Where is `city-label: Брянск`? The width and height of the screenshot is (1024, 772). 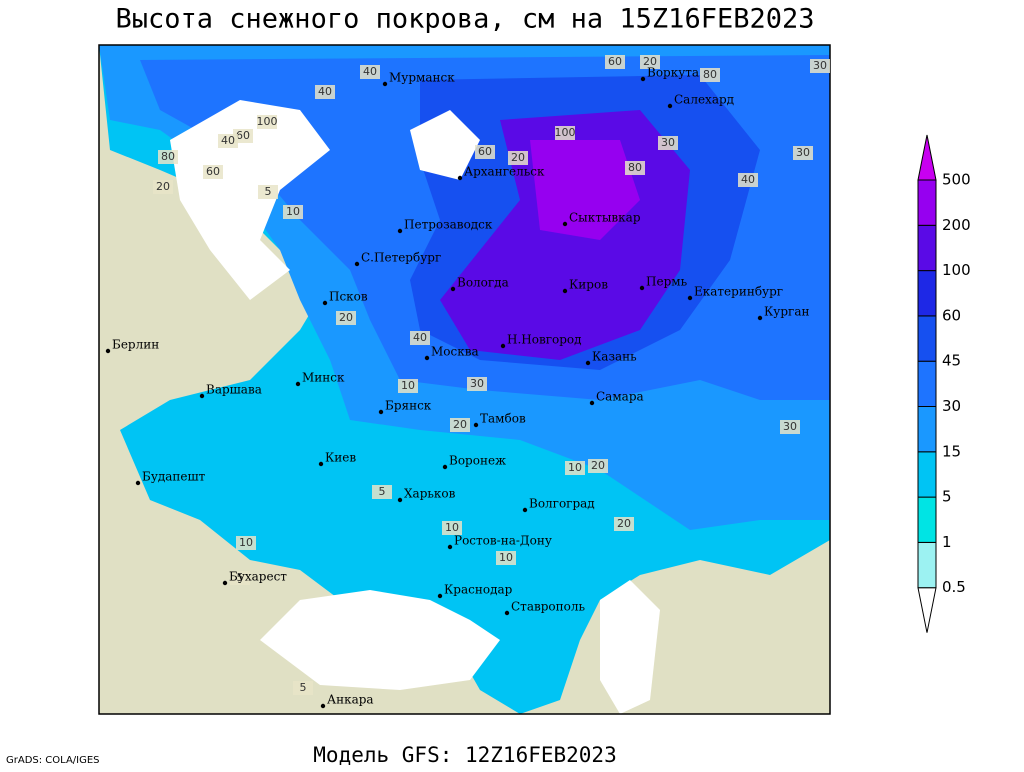 city-label: Брянск is located at coordinates (408, 406).